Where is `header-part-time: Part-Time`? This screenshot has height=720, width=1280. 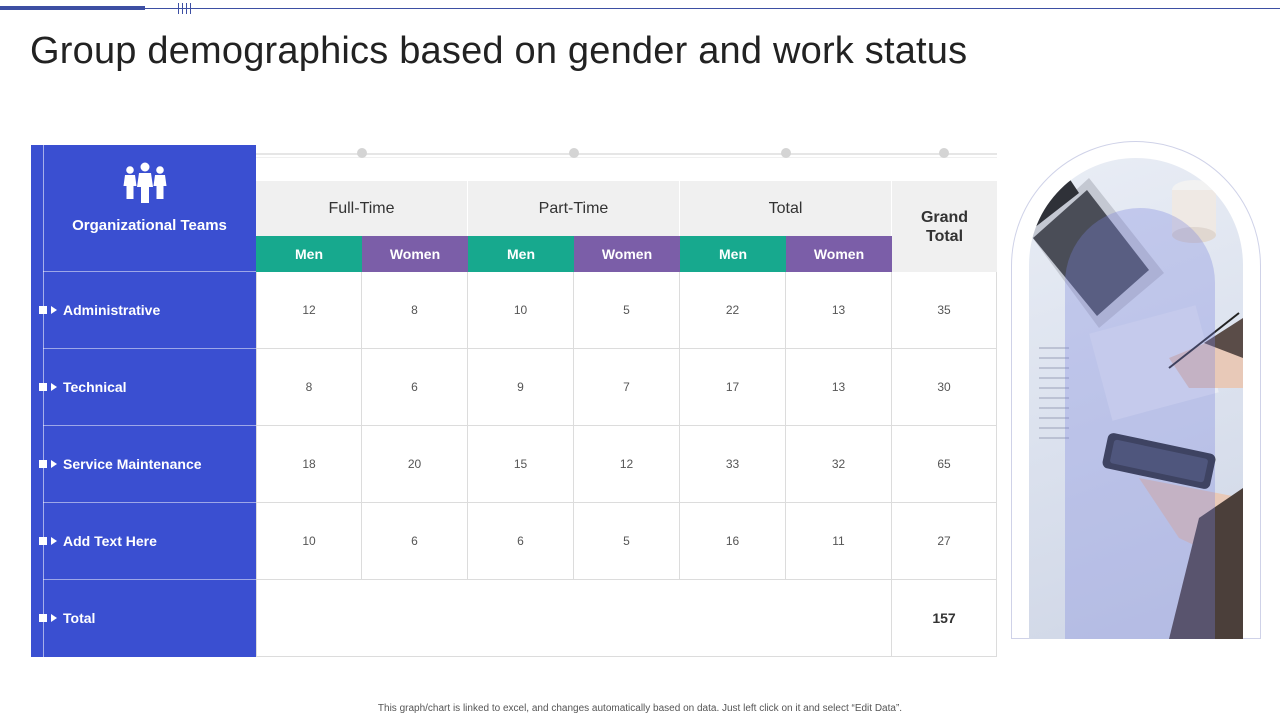
header-part-time: Part-Time is located at coordinates (574, 208).